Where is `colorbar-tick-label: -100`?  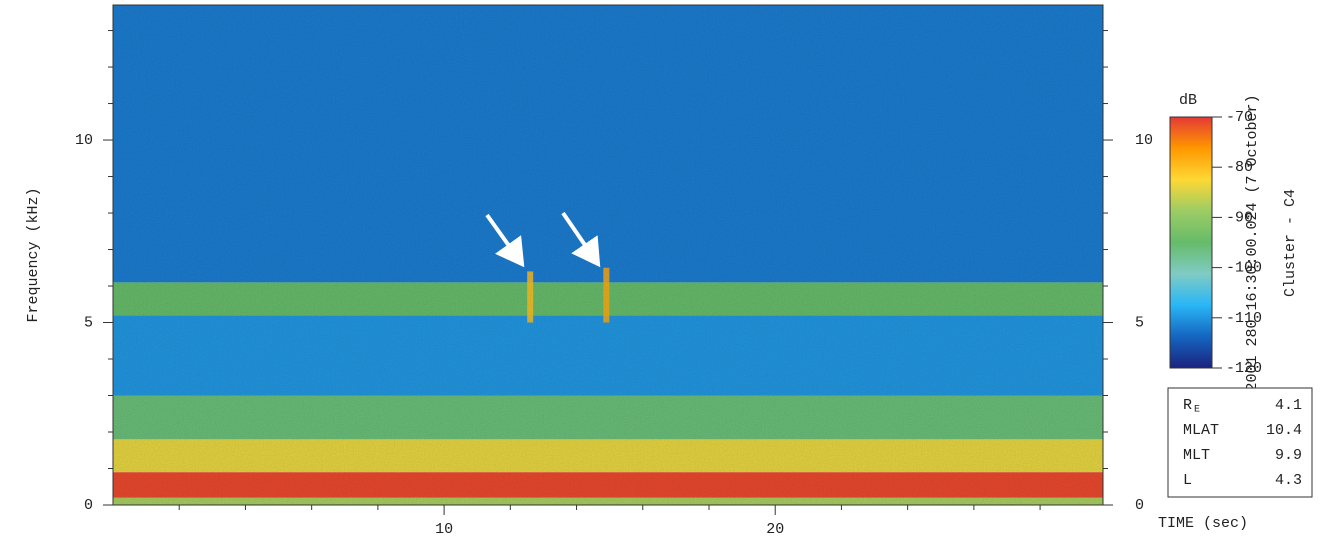 colorbar-tick-label: -100 is located at coordinates (1244, 268).